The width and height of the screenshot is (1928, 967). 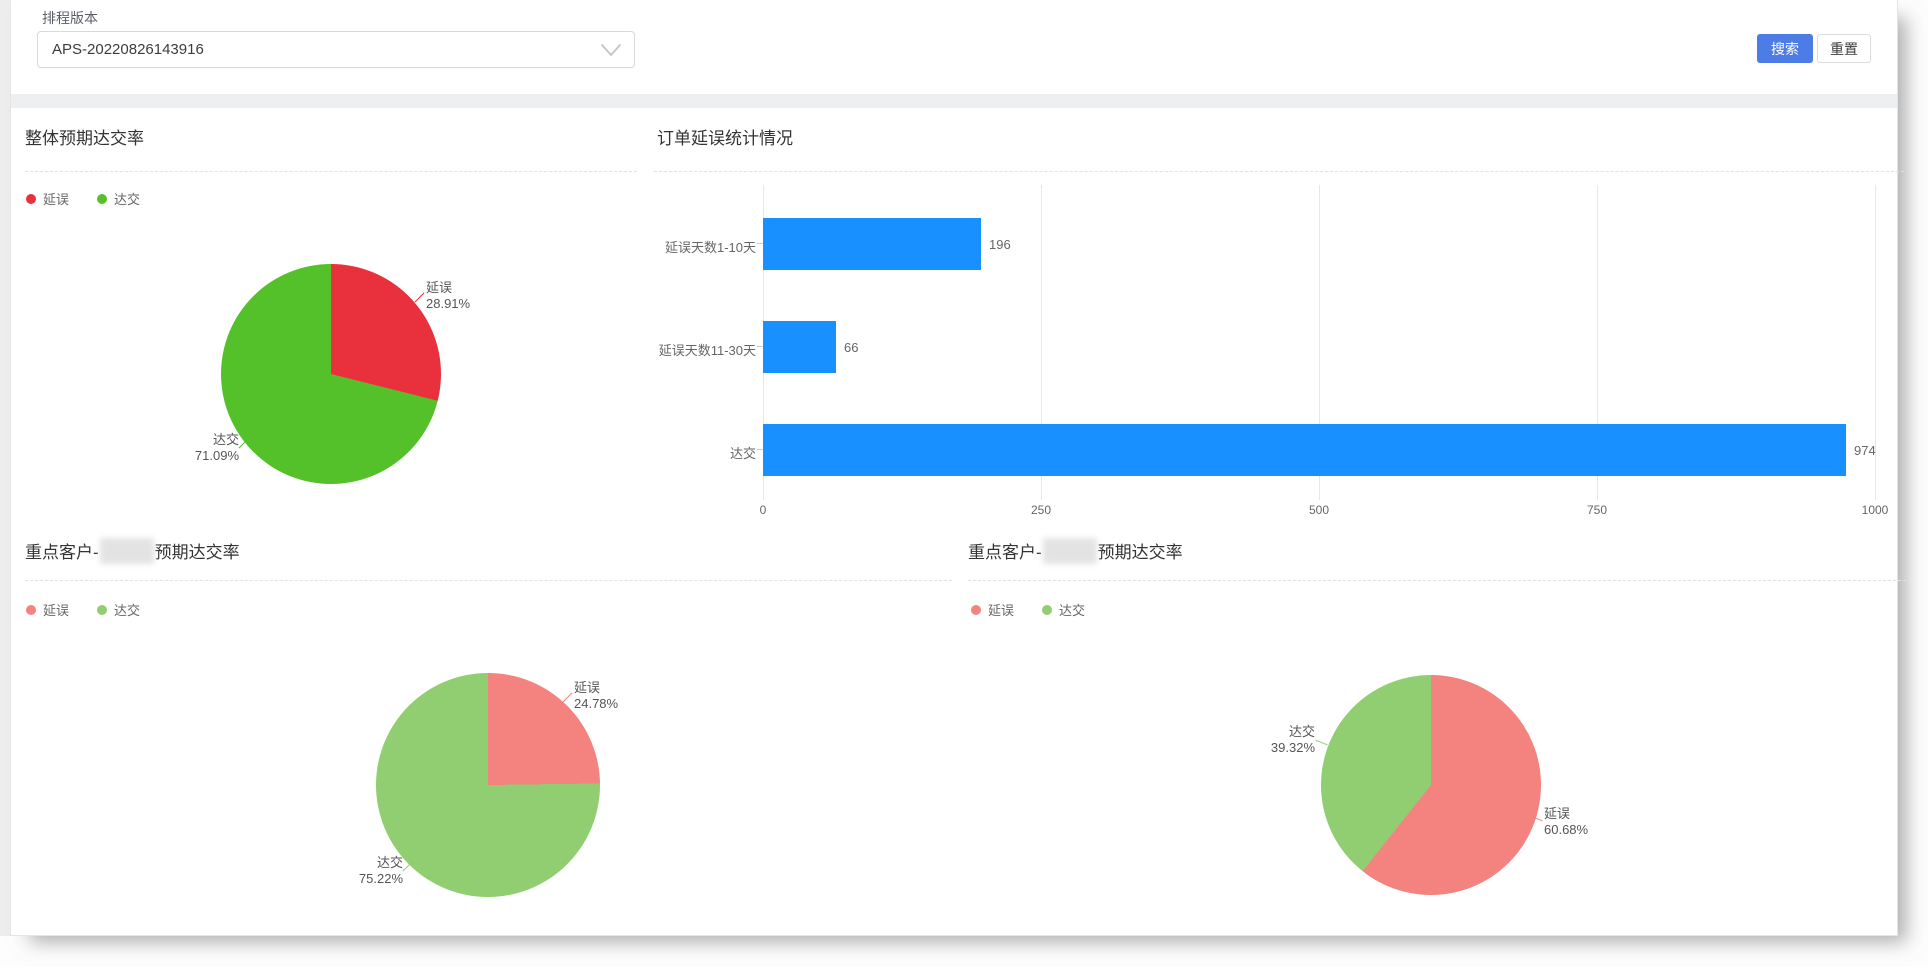 What do you see at coordinates (380, 870) in the screenshot?
I see `pie-label-deliver: 达交 75.22%` at bounding box center [380, 870].